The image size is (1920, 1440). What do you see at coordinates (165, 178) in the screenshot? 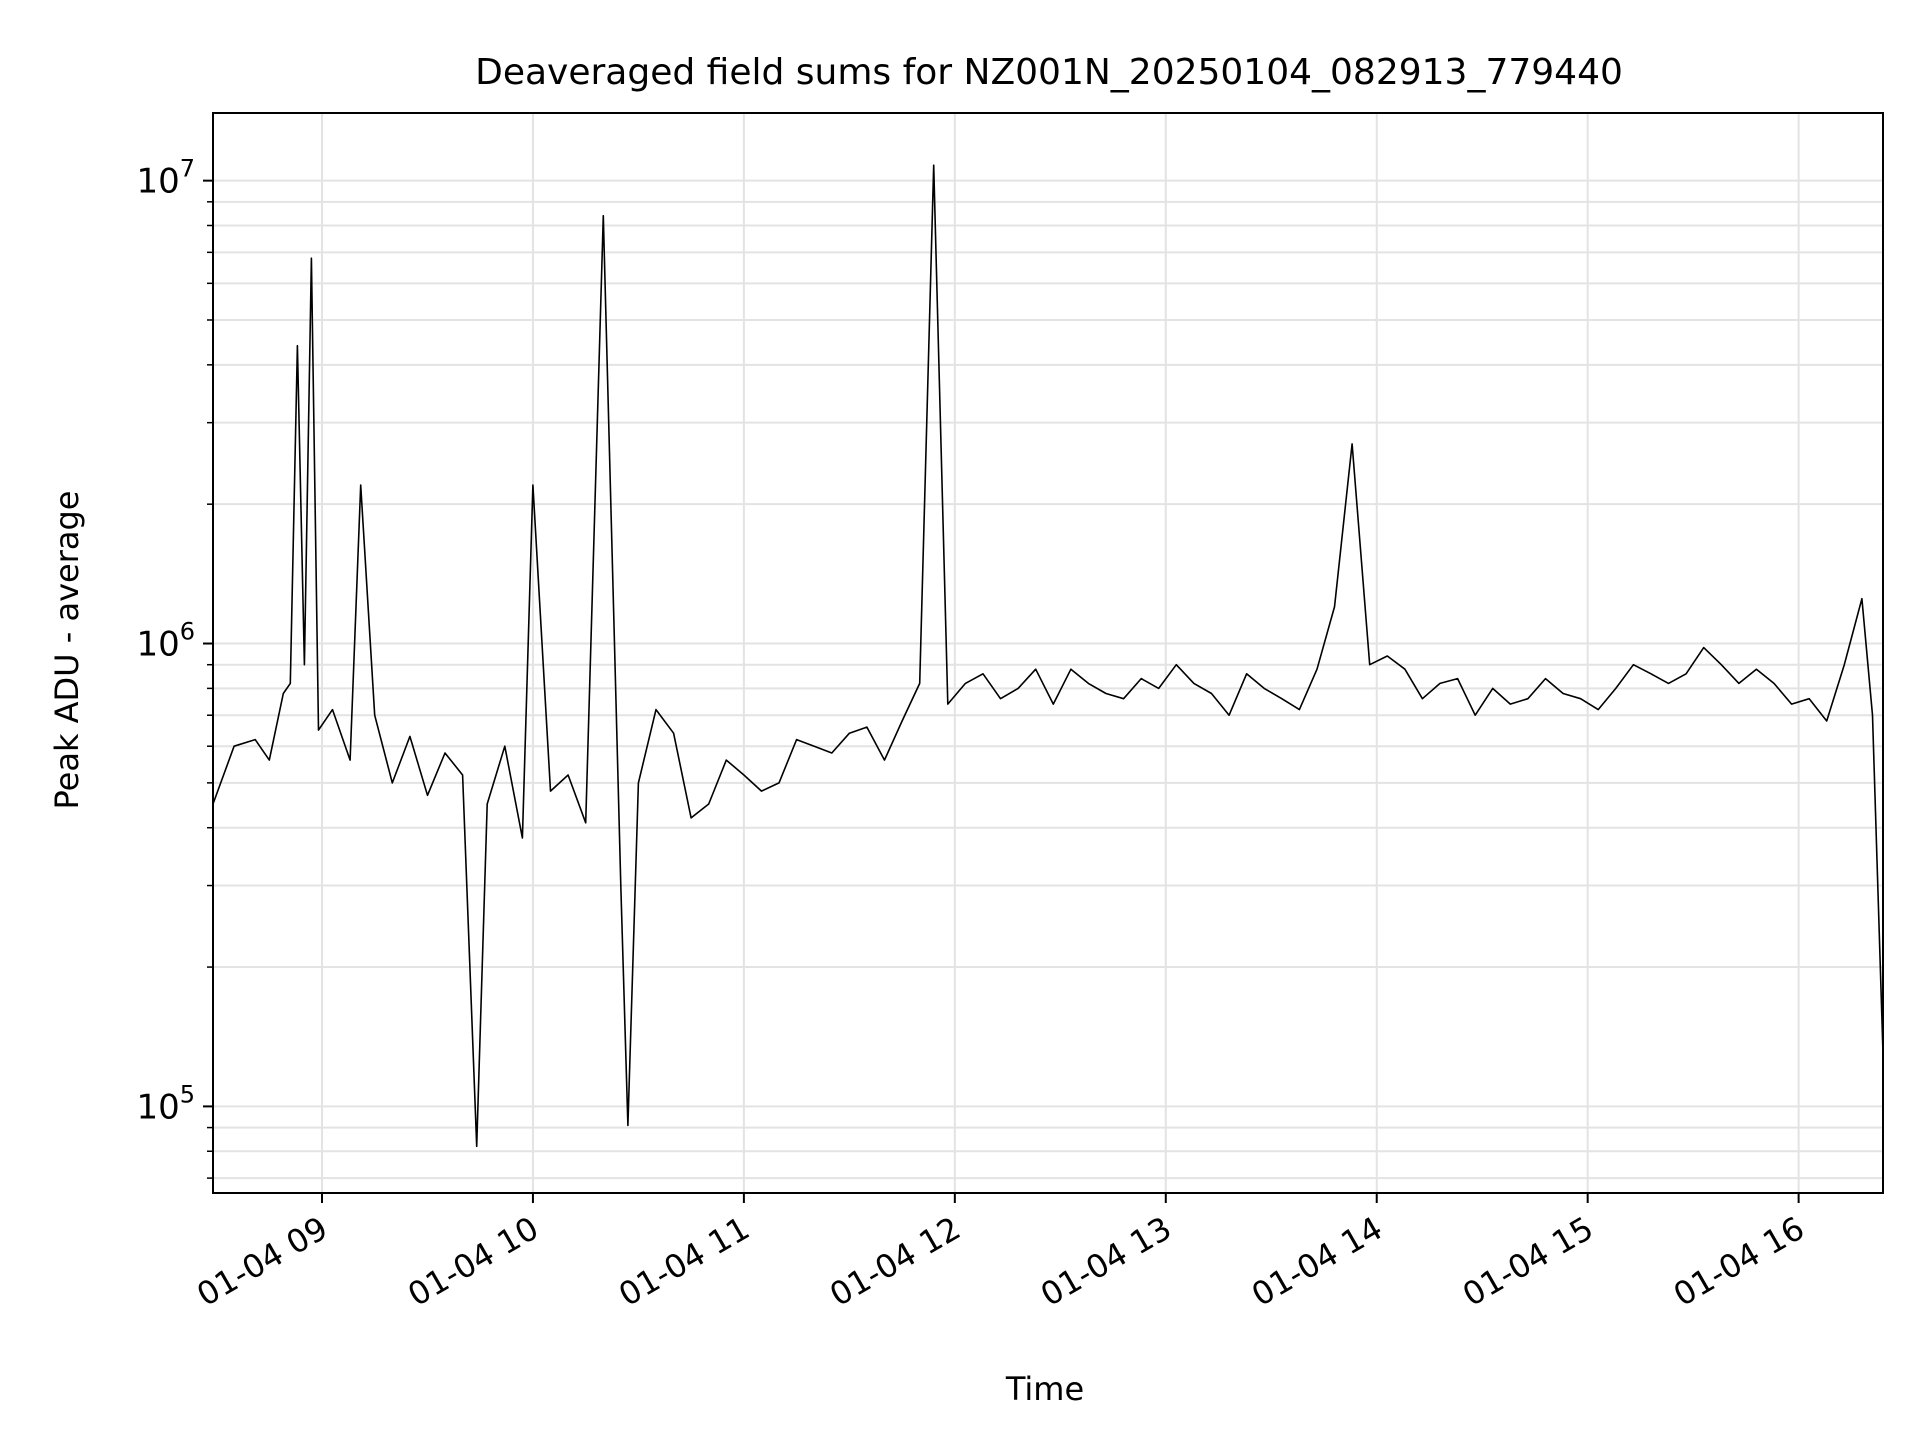
I see `y-tick-label: 10⁷` at bounding box center [165, 178].